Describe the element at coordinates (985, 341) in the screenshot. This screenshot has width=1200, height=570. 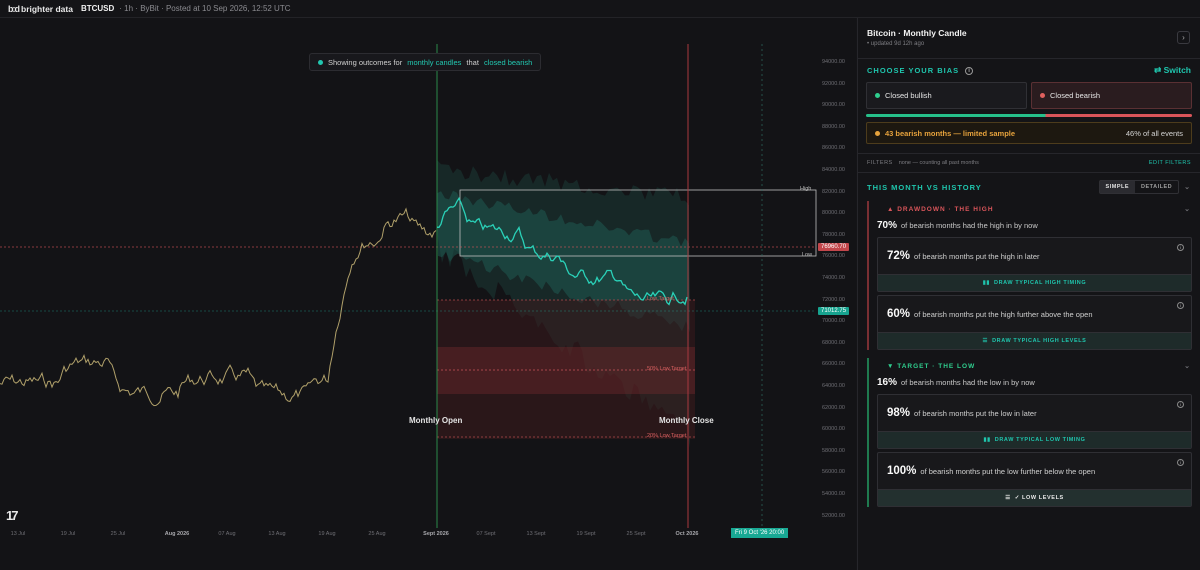
I see `levels-icon: ☰` at that location.